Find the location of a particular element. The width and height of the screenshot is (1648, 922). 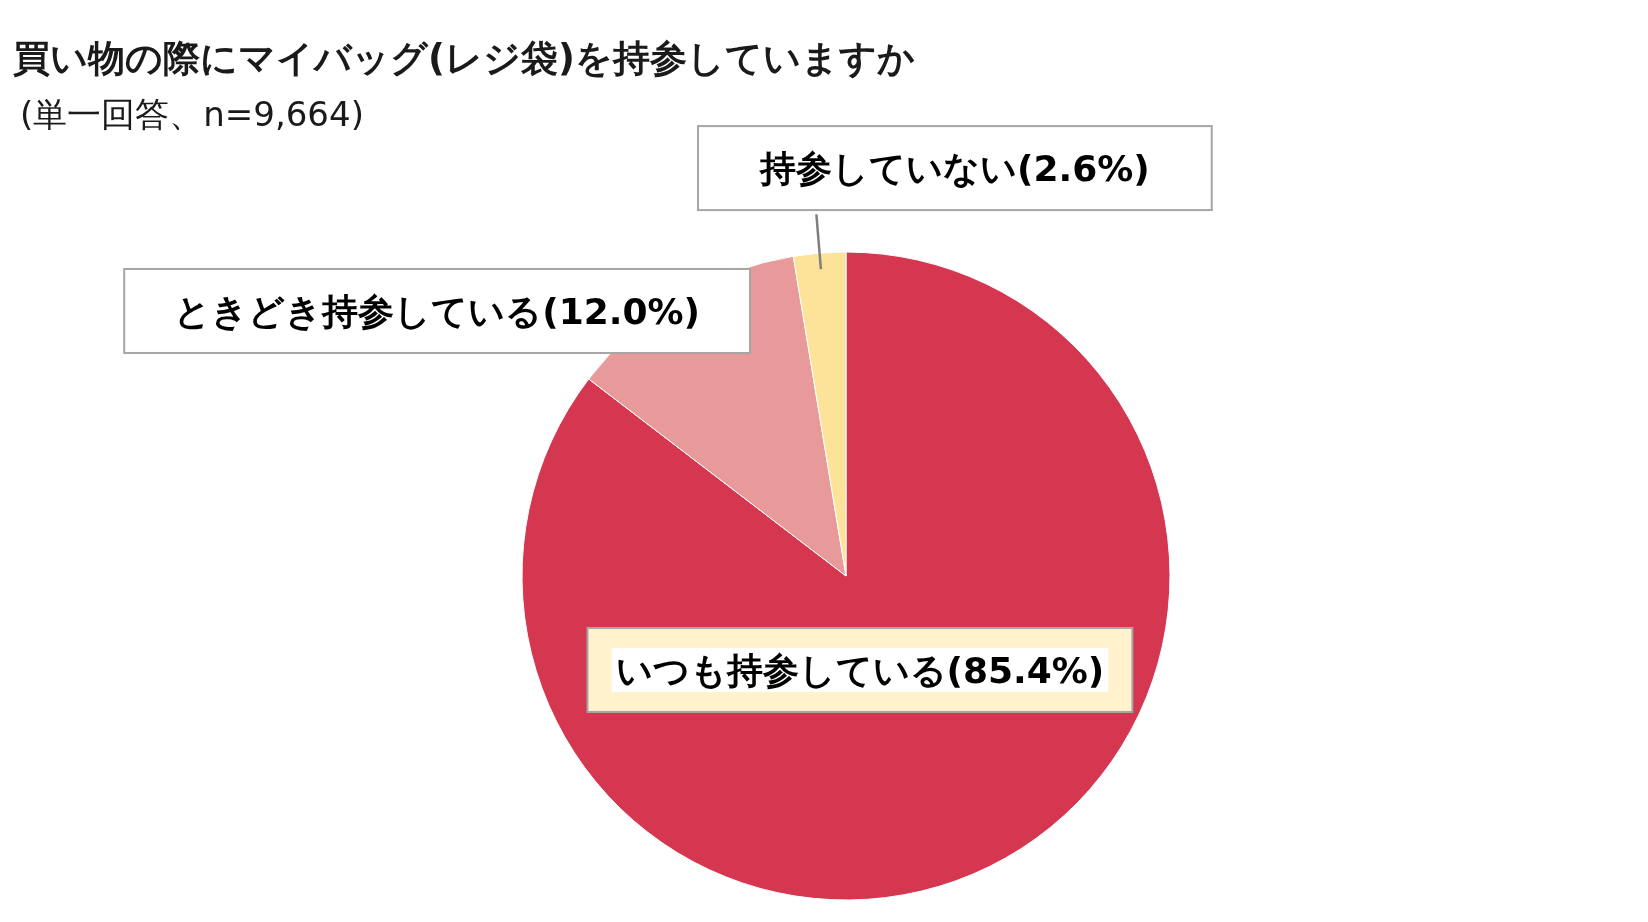

slice-label: 持参していない(2.6%) is located at coordinates (955, 169).